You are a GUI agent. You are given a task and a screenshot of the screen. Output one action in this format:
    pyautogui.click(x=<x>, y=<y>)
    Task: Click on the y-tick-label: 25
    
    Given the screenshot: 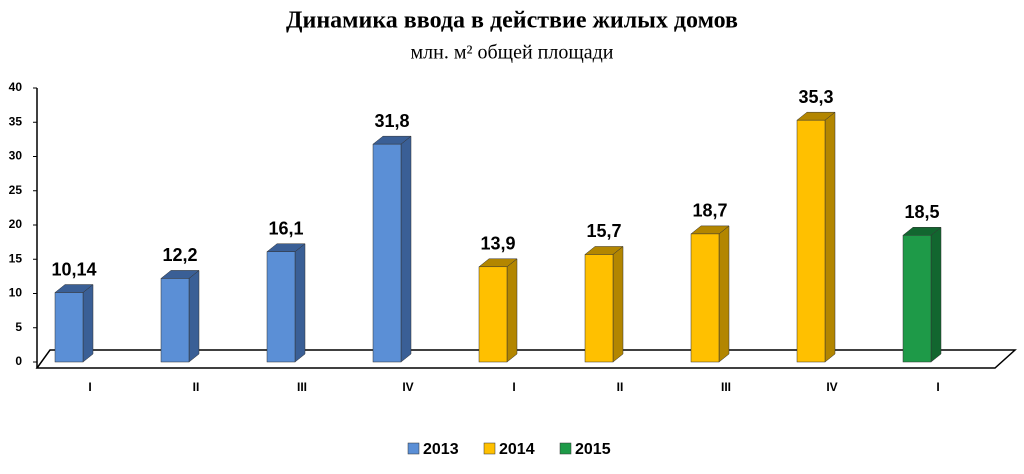 What is the action you would take?
    pyautogui.click(x=16, y=190)
    